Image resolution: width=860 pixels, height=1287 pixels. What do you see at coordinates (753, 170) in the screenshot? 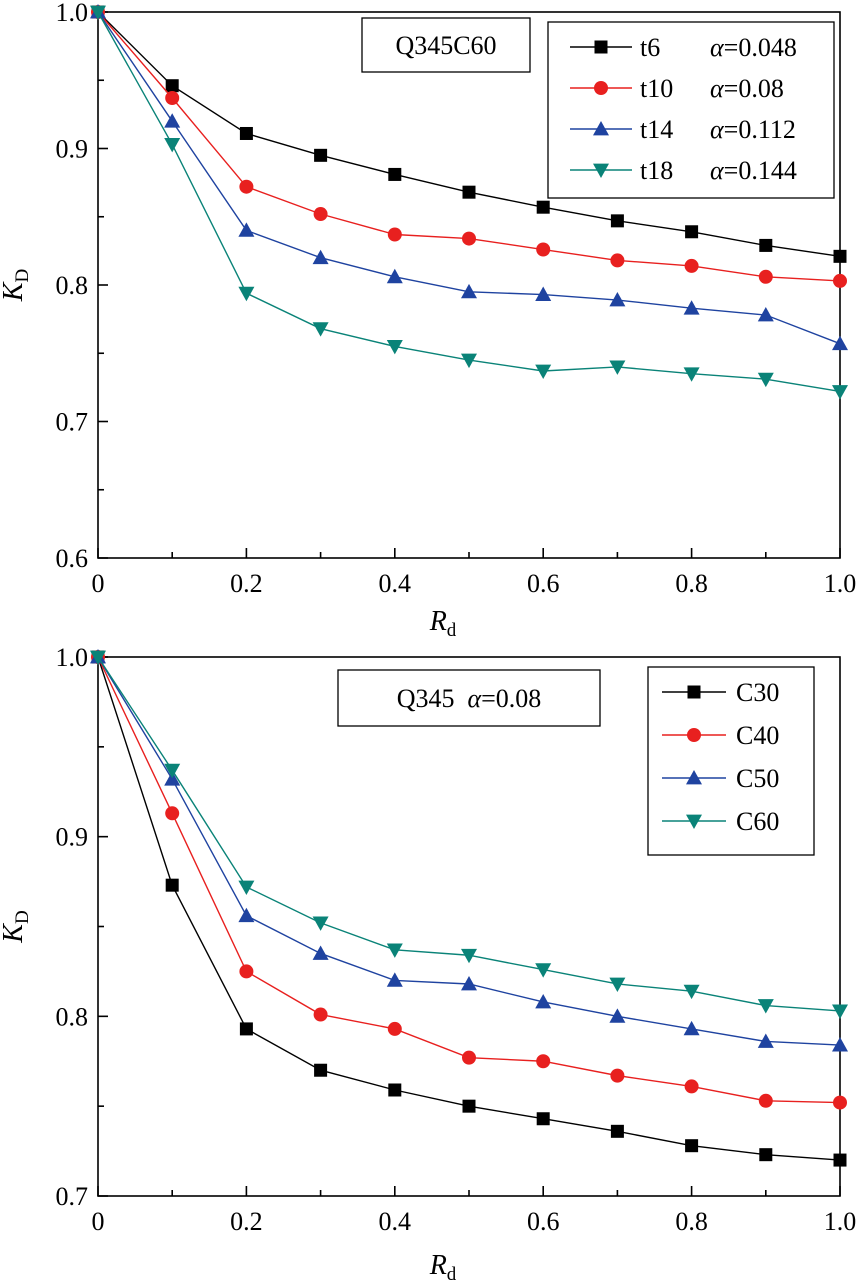
I see `legend-extra-t18: α=0.144` at bounding box center [753, 170].